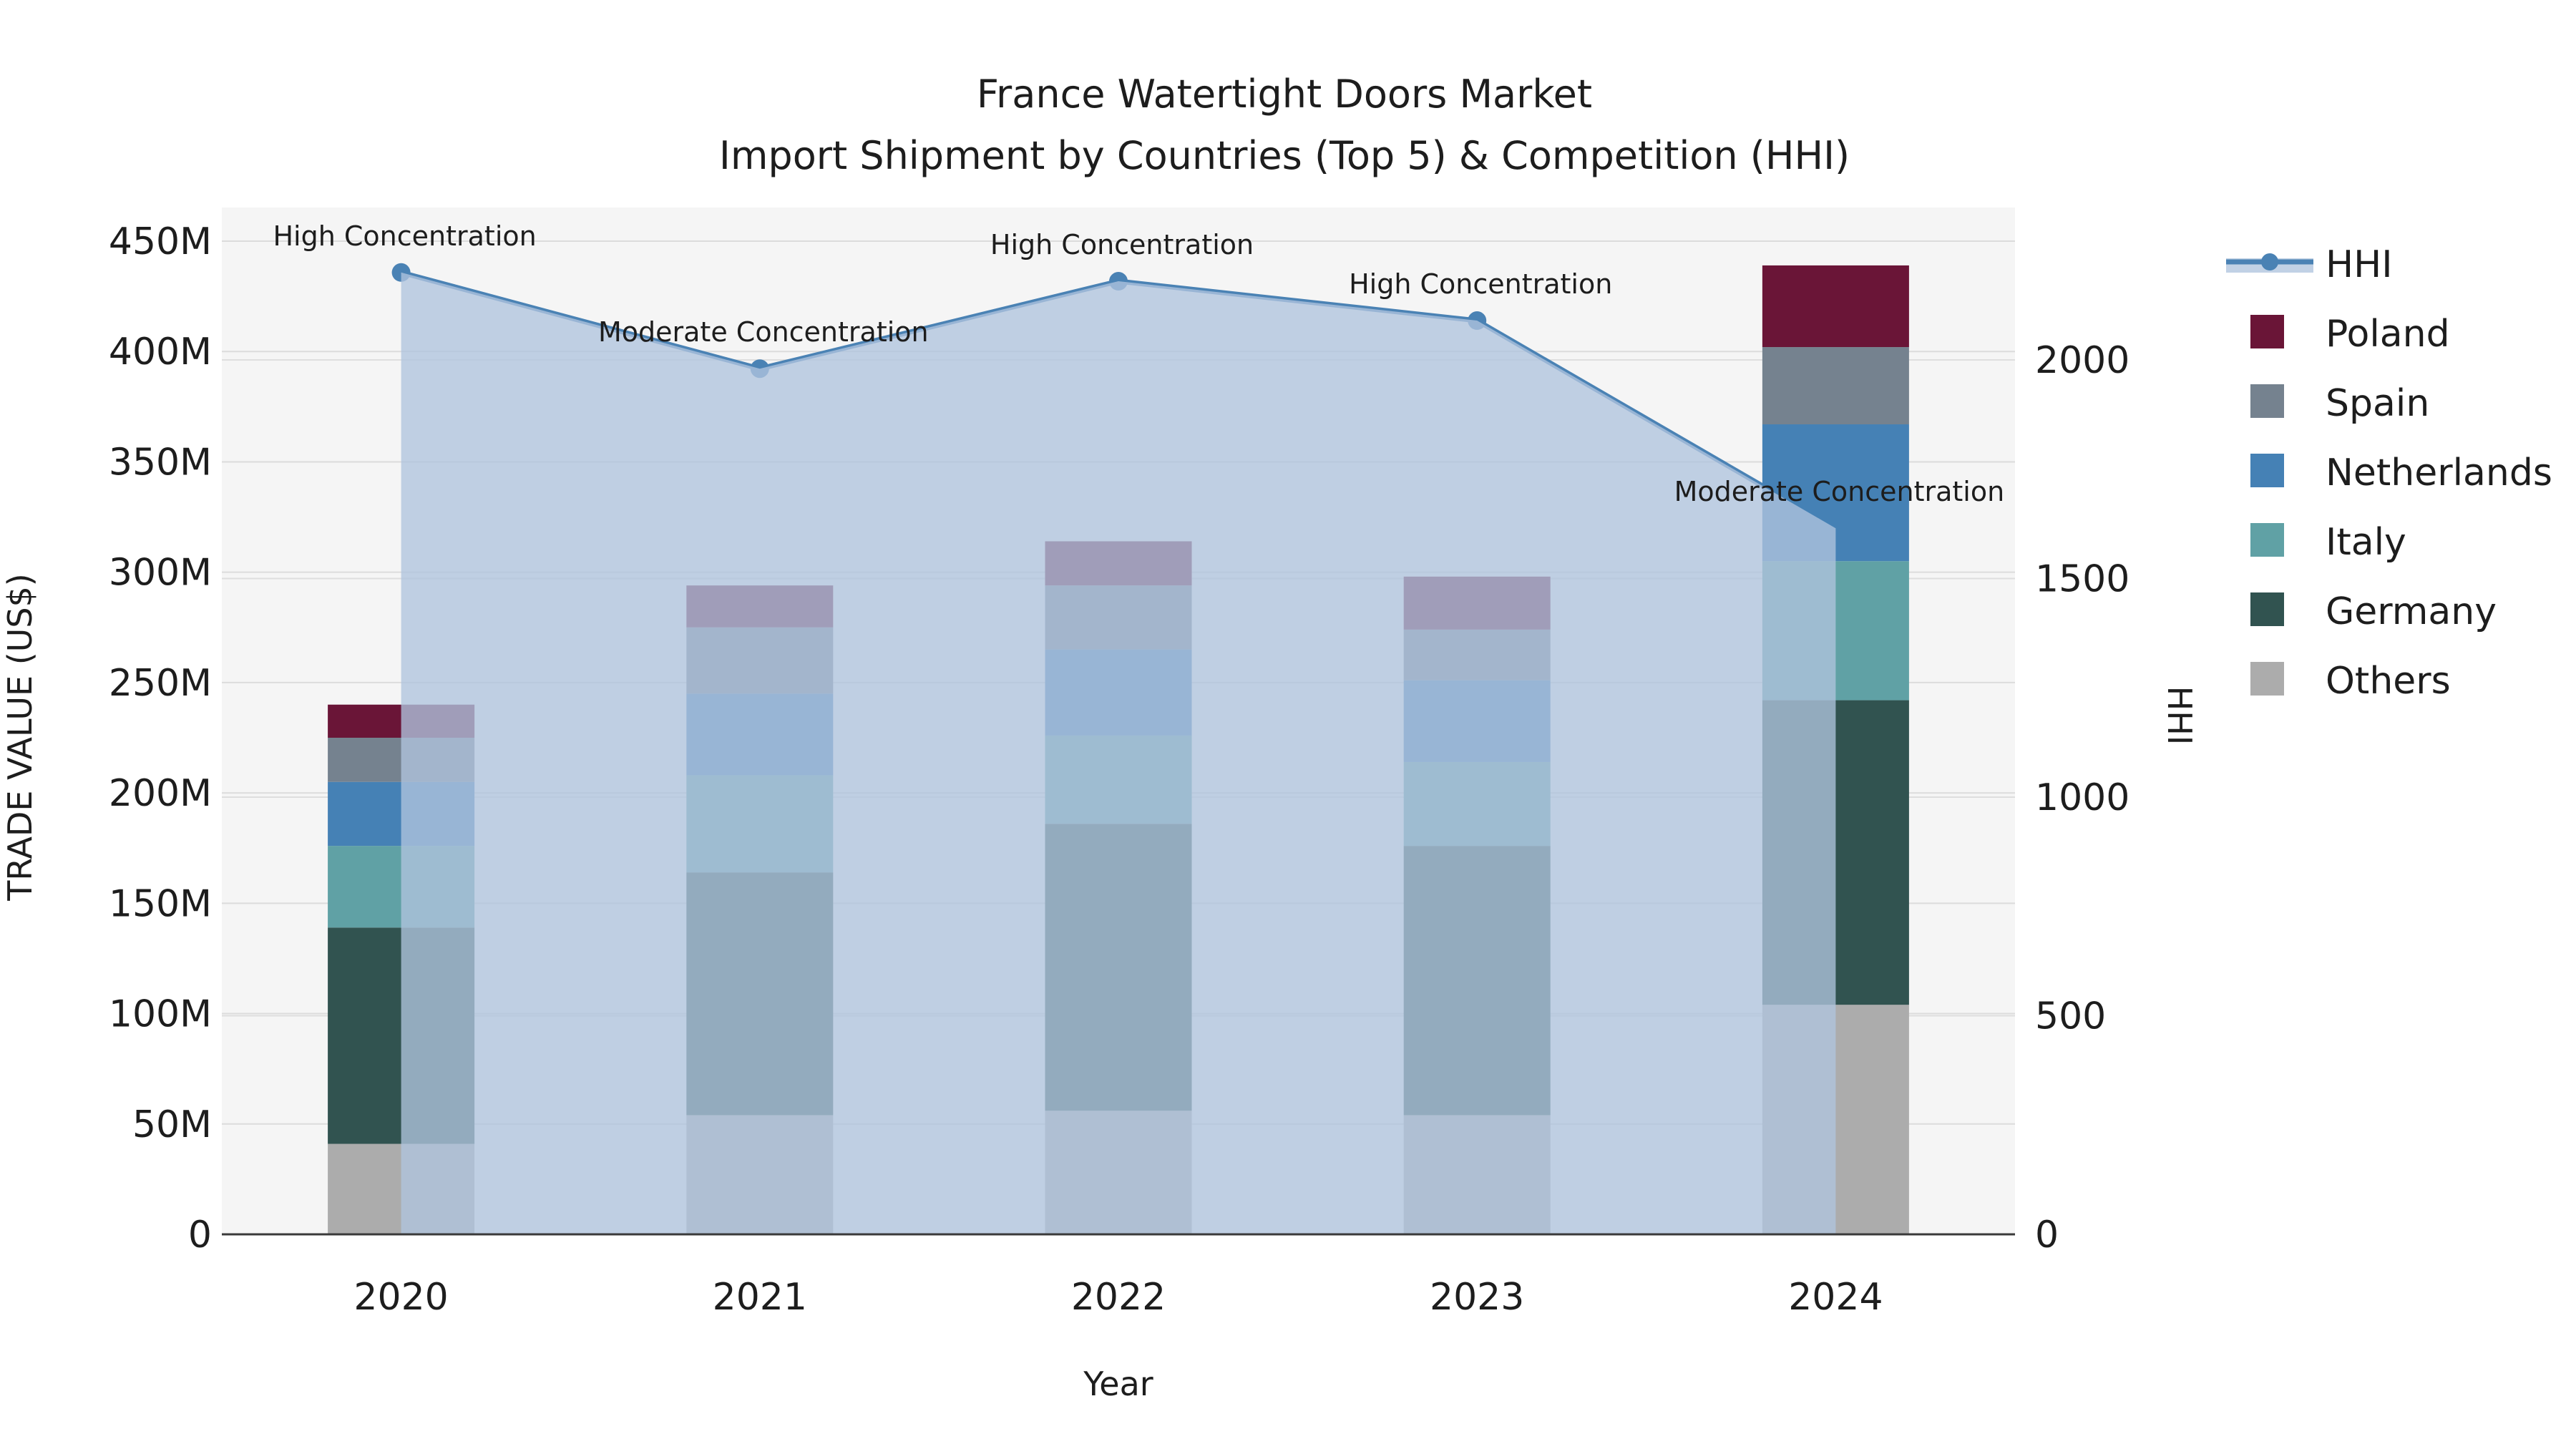 Image resolution: width=2576 pixels, height=1449 pixels. What do you see at coordinates (2082, 797) in the screenshot?
I see `y-right-tick-1000: 1000` at bounding box center [2082, 797].